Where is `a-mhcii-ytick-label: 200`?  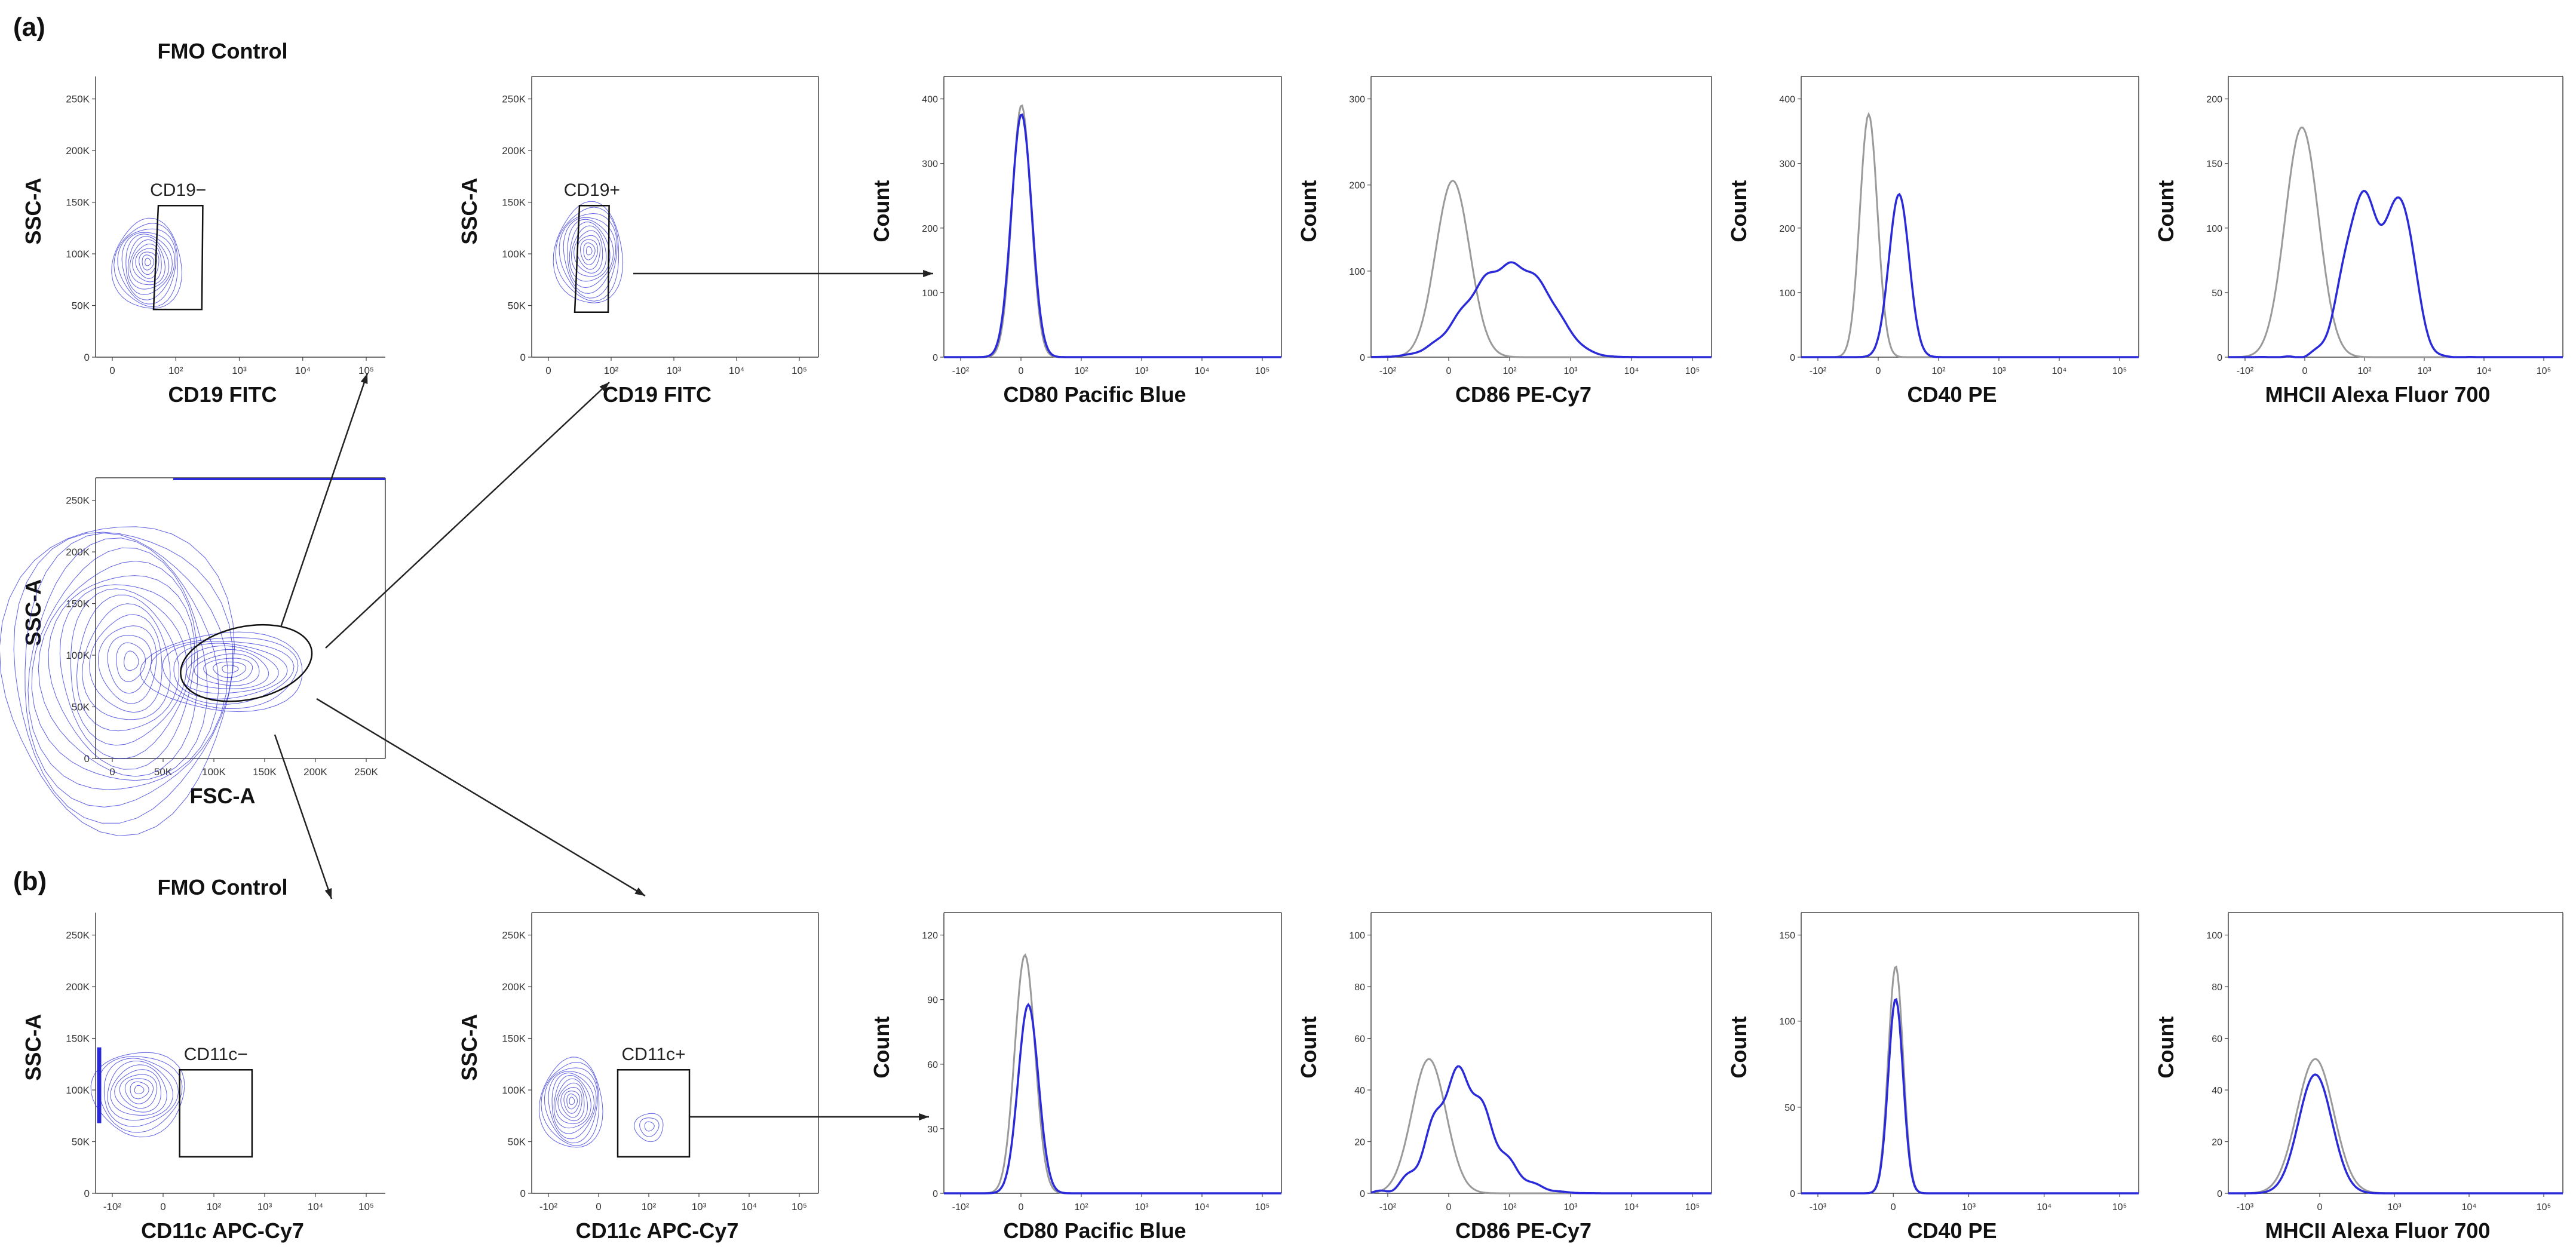
a-mhcii-ytick-label: 200 is located at coordinates (2214, 100).